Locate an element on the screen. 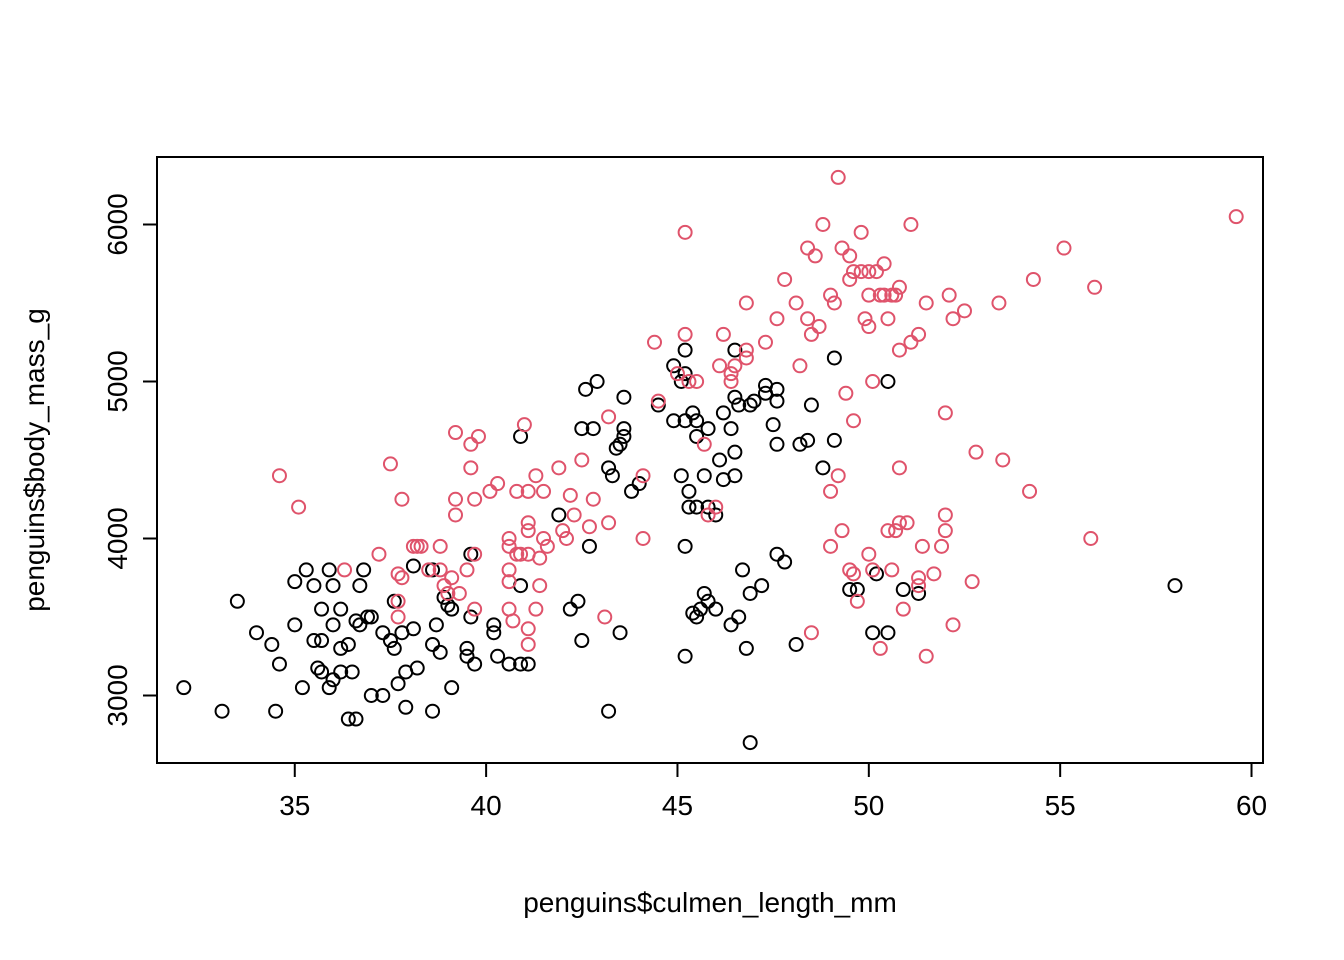 Image resolution: width=1344 pixels, height=960 pixels. x-axis: 35 40 45 50 55 60 is located at coordinates (773, 791).